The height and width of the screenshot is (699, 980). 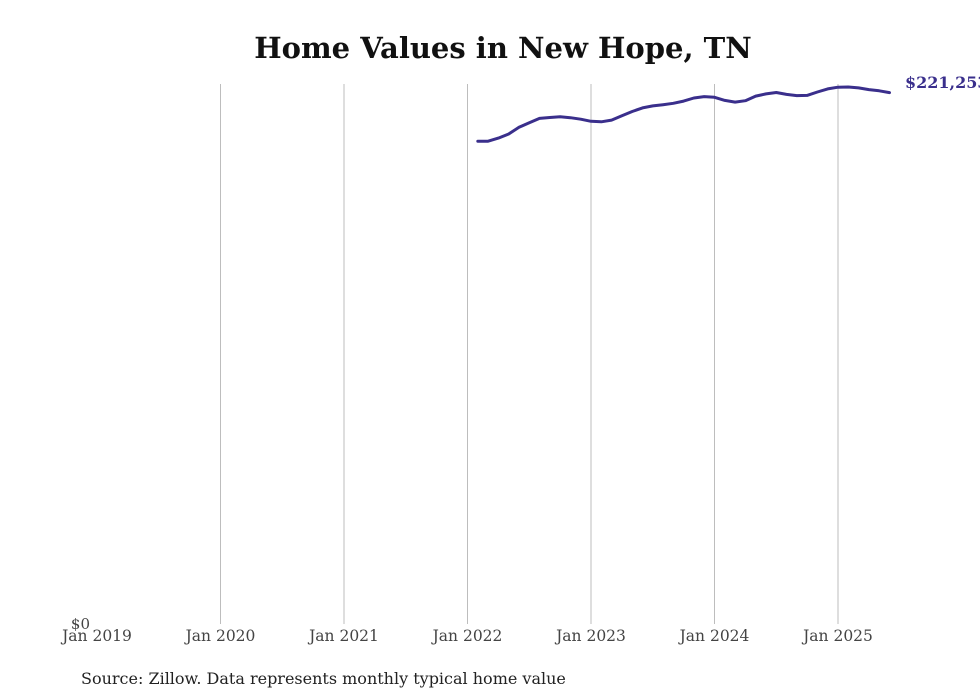 I want to click on x-tick-label: Jan 2020, so click(x=220, y=636).